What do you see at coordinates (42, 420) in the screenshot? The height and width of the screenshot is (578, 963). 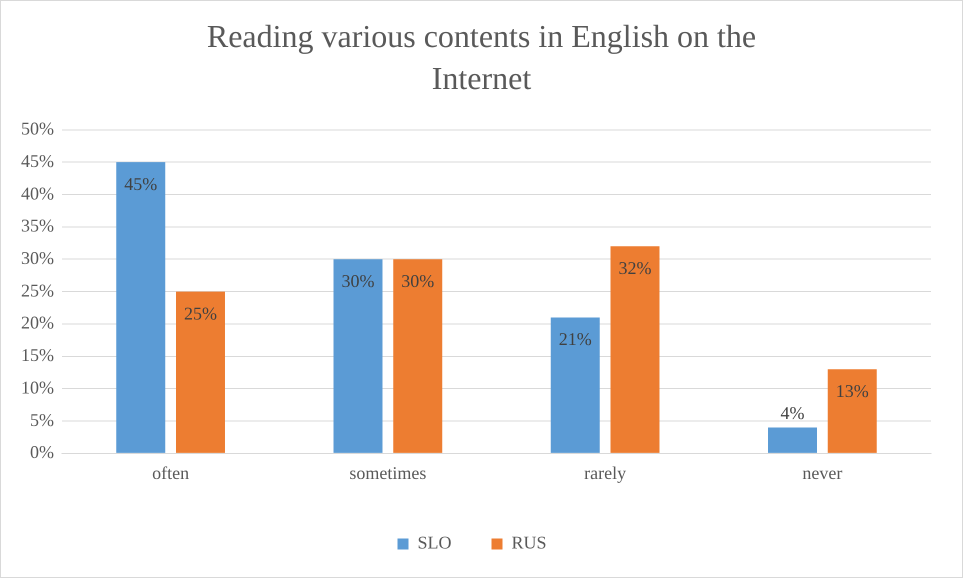 I see `y-tick-label: 5%` at bounding box center [42, 420].